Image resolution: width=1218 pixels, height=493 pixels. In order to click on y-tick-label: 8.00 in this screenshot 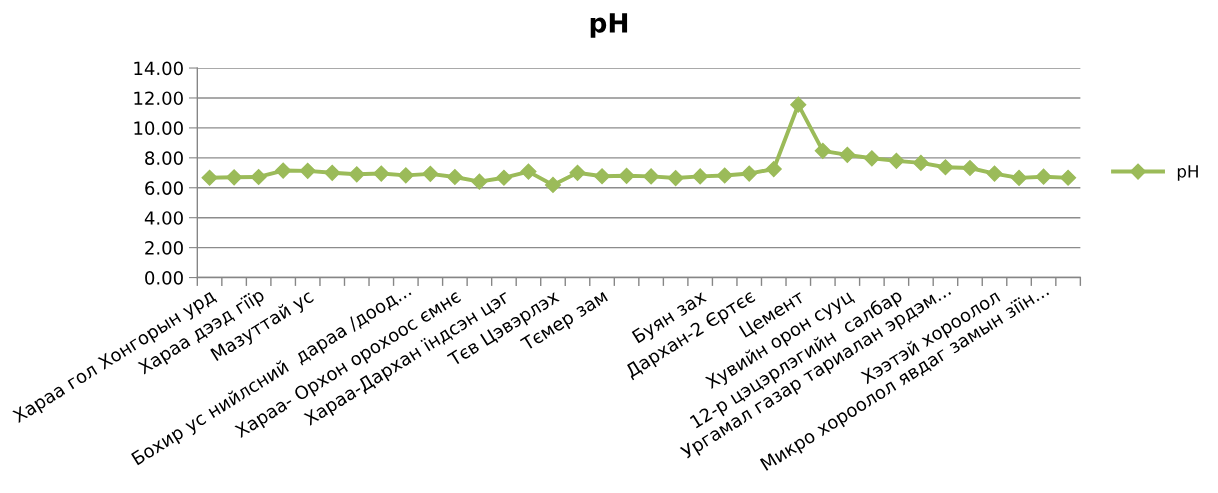, I will do `click(164, 158)`.